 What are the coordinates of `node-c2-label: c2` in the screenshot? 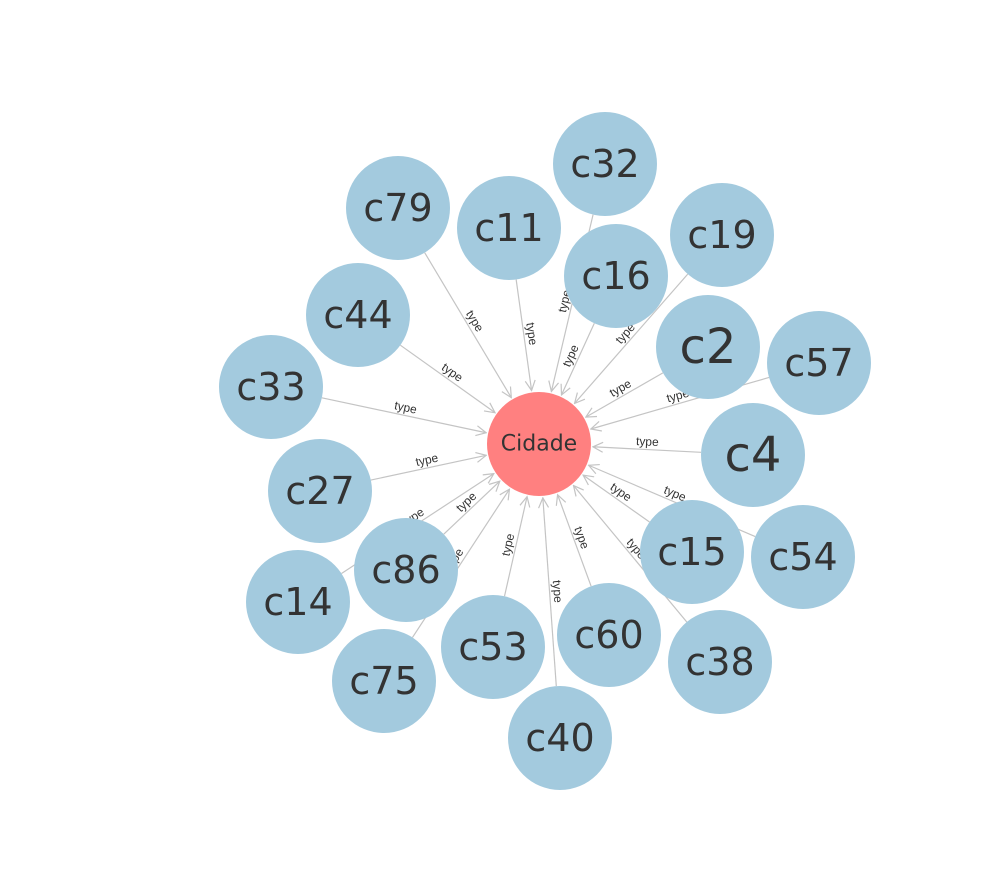 It's located at (708, 347).